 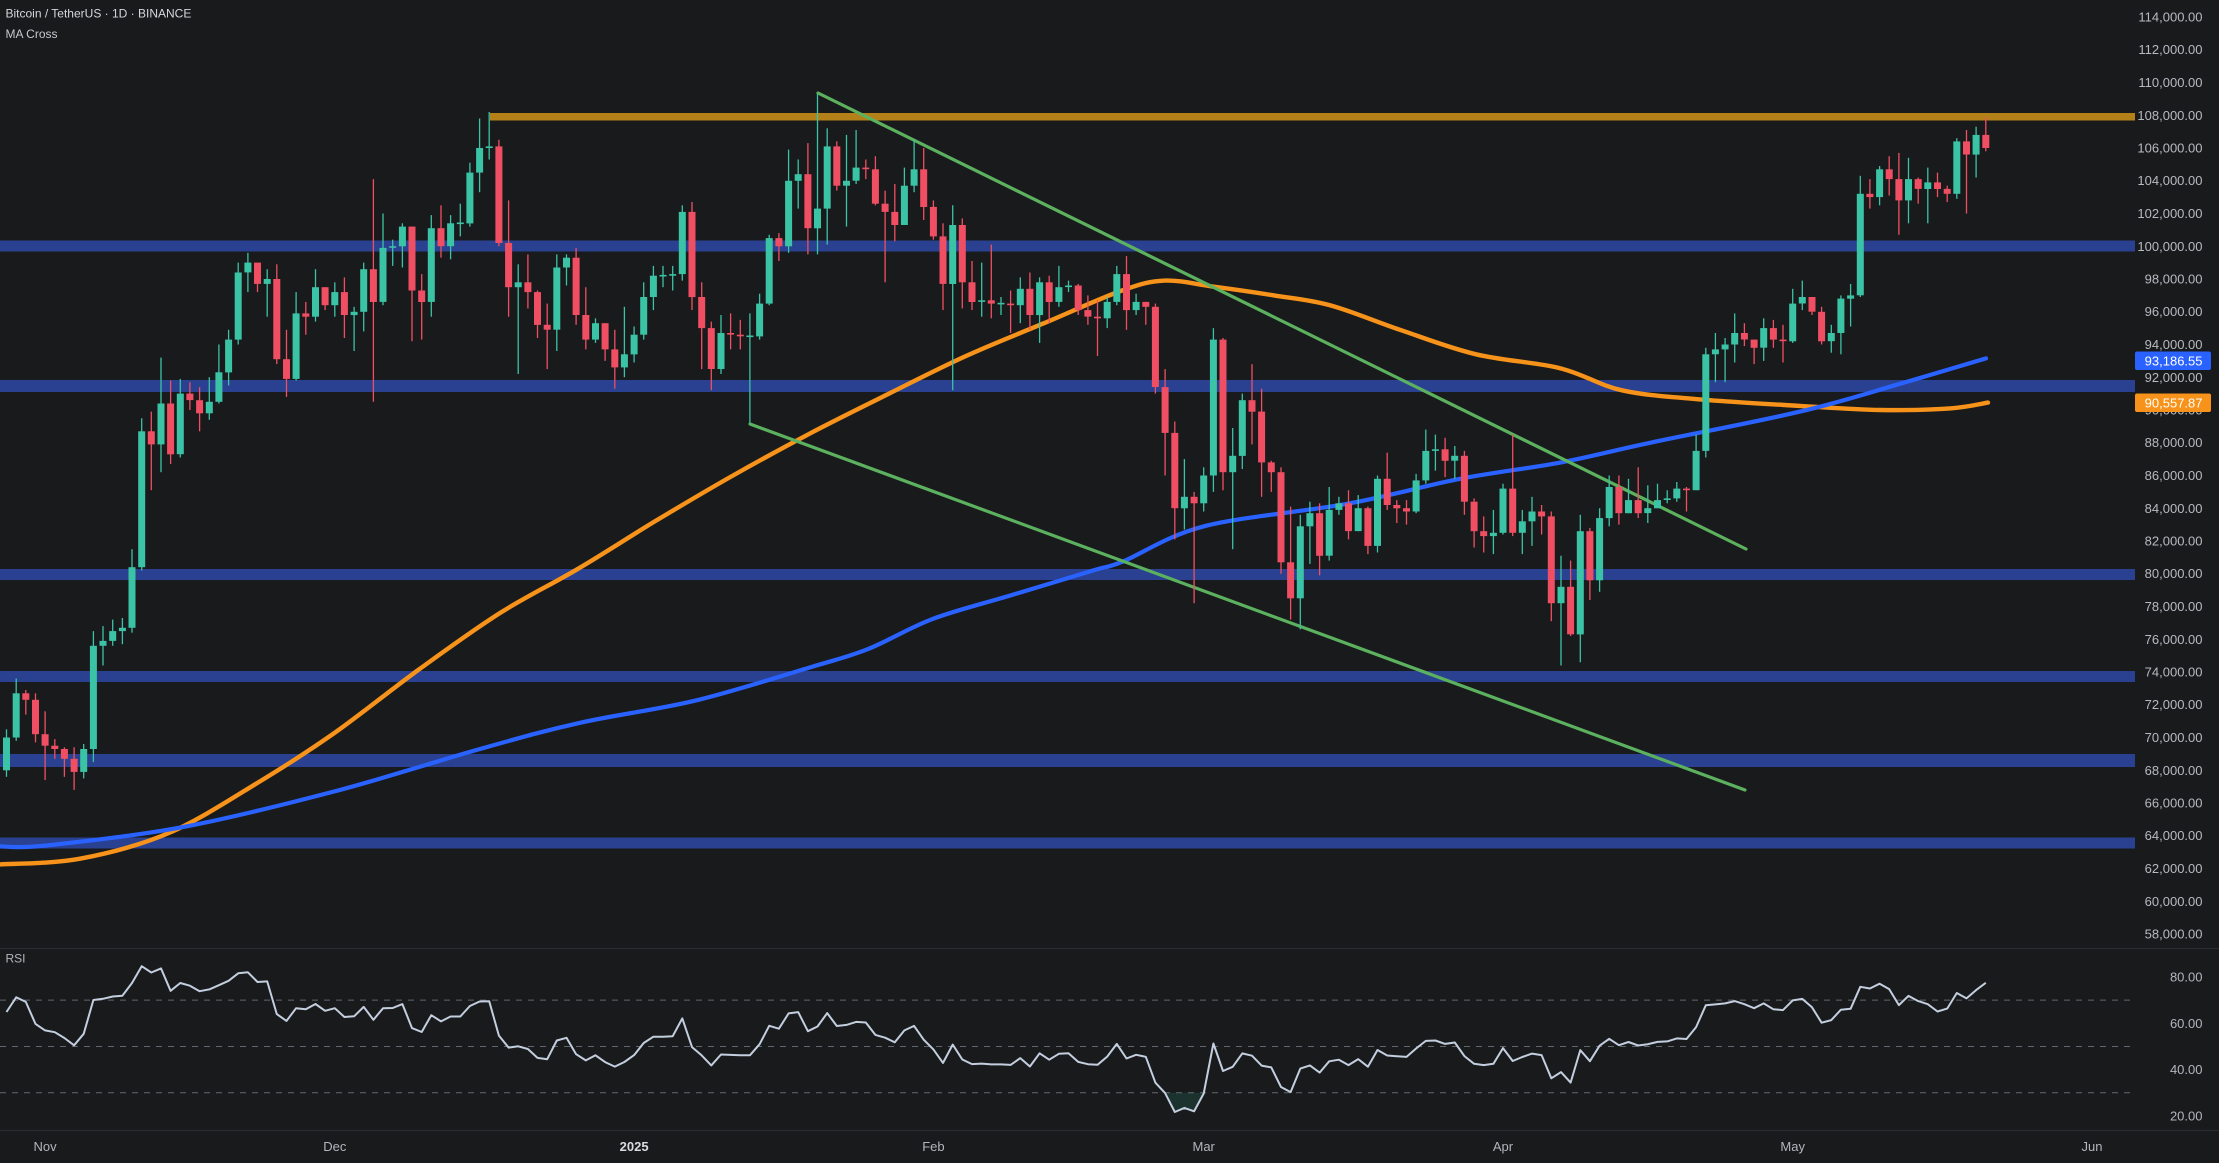 I want to click on svg-text: 62,000.00, so click(x=2174, y=868).